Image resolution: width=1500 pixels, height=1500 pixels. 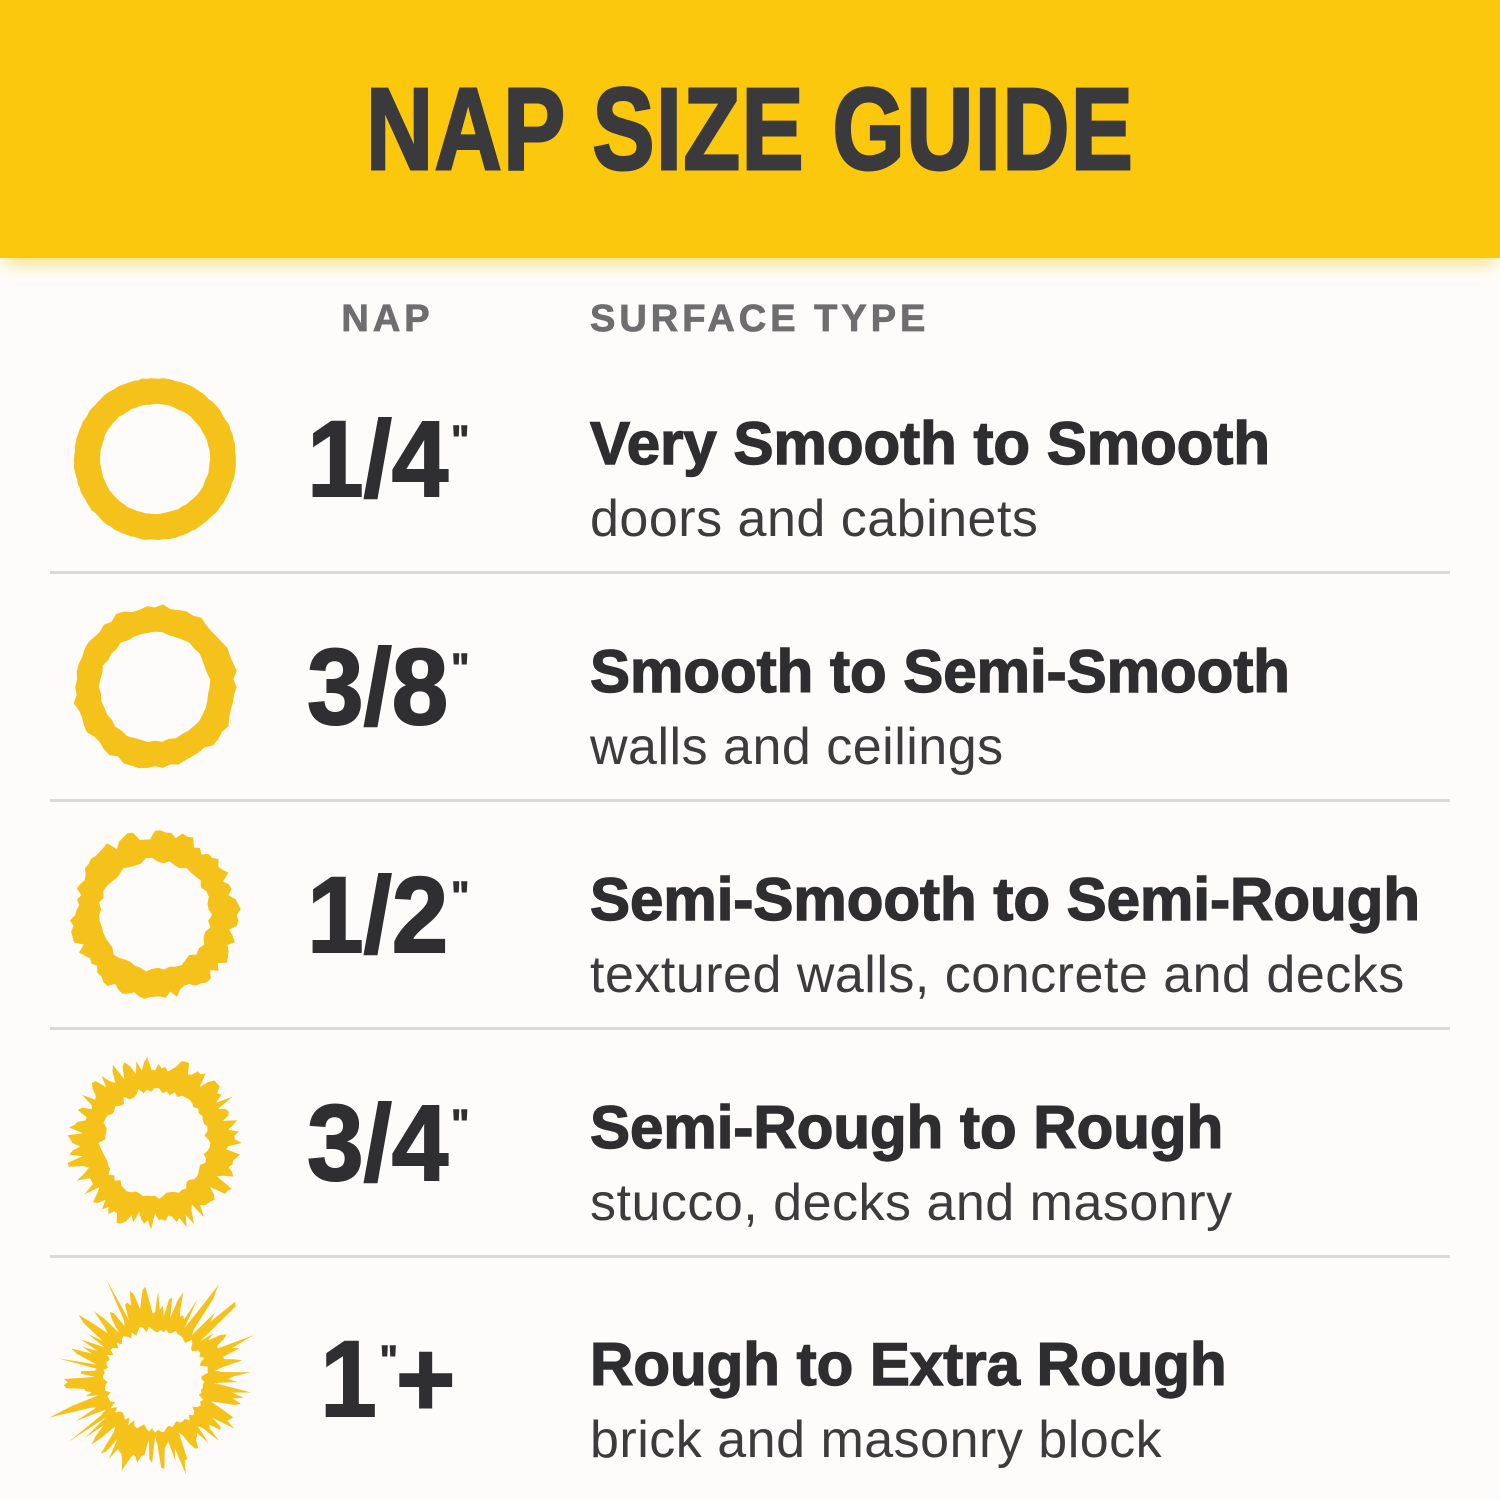 I want to click on nap-size-label: 1/2", so click(x=388, y=914).